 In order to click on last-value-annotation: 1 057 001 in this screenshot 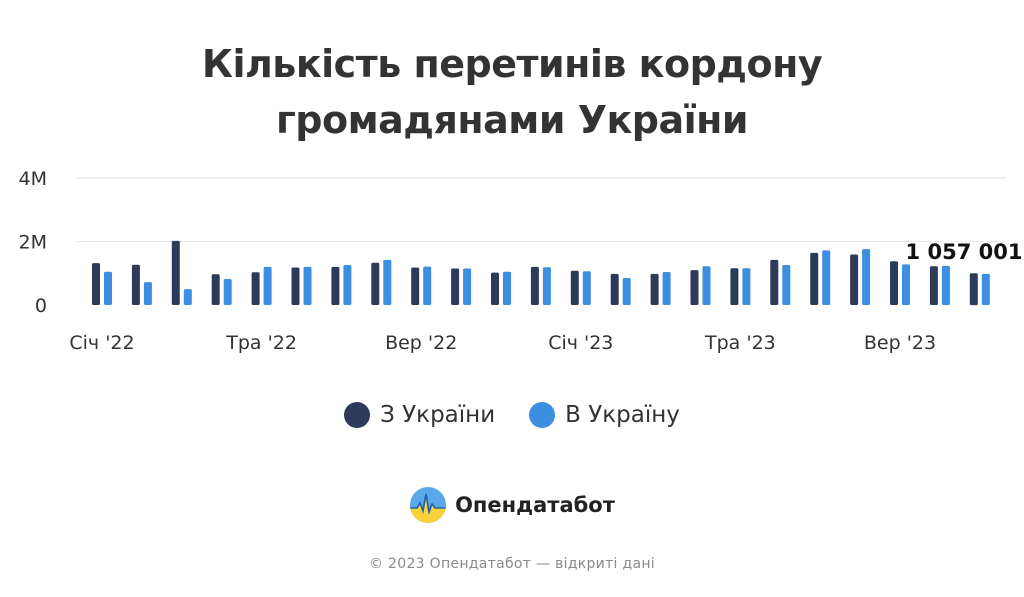, I will do `click(964, 252)`.